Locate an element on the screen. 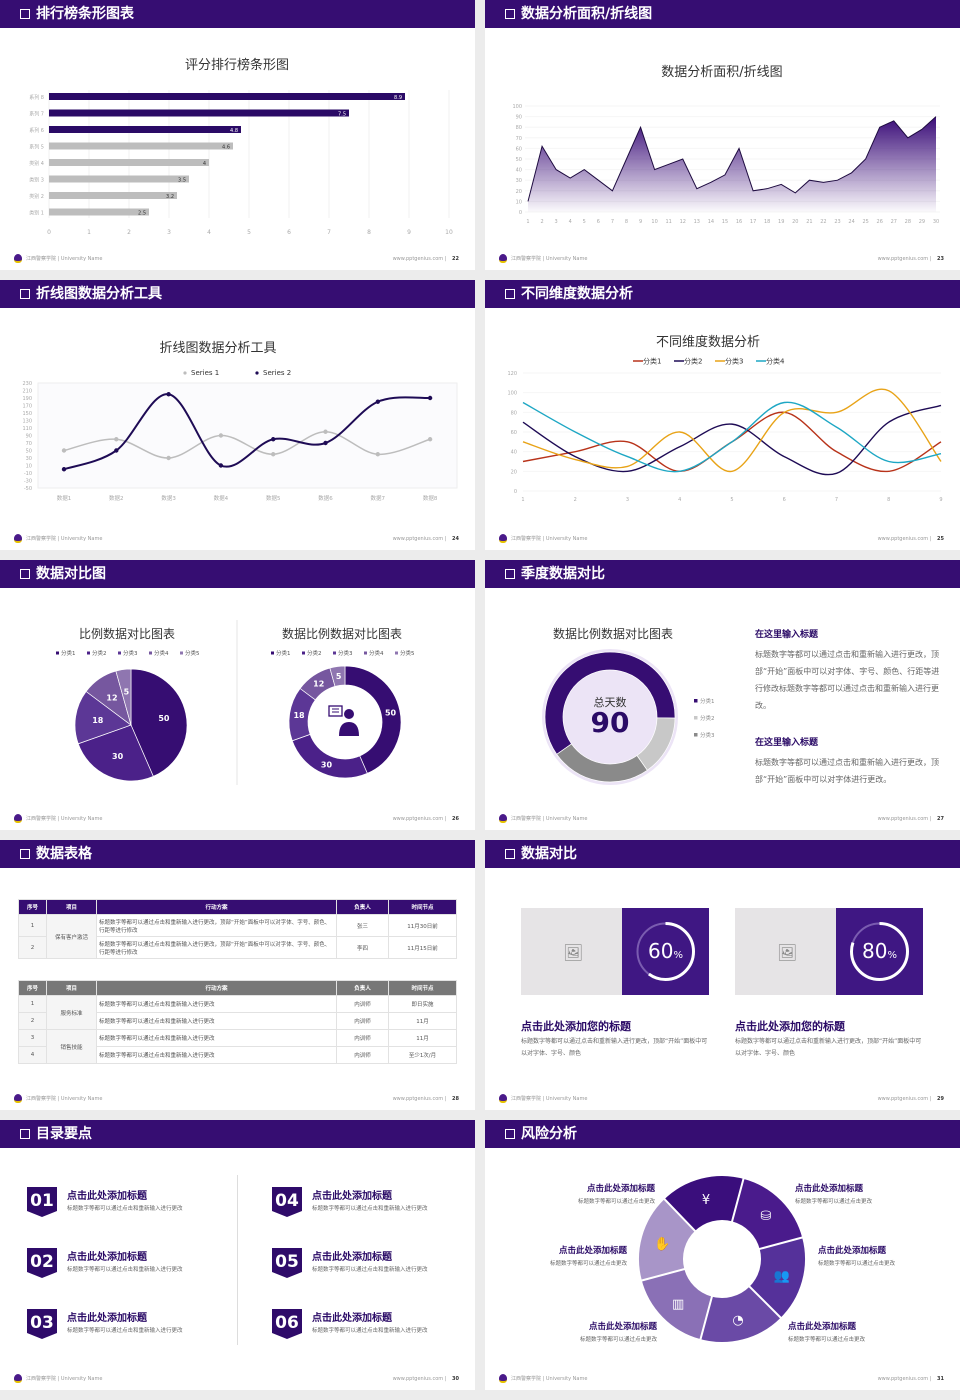  data-label: 30 is located at coordinates (118, 756).